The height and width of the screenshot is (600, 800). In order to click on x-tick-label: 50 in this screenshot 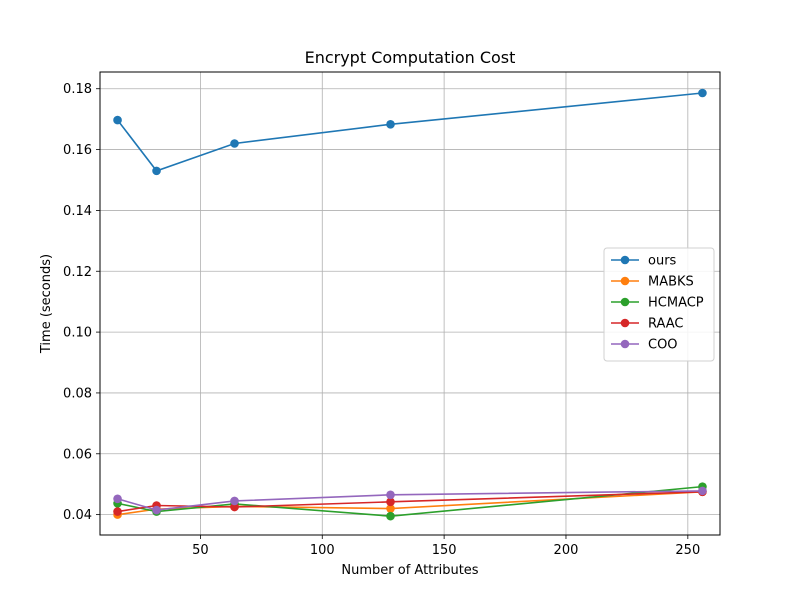, I will do `click(200, 550)`.